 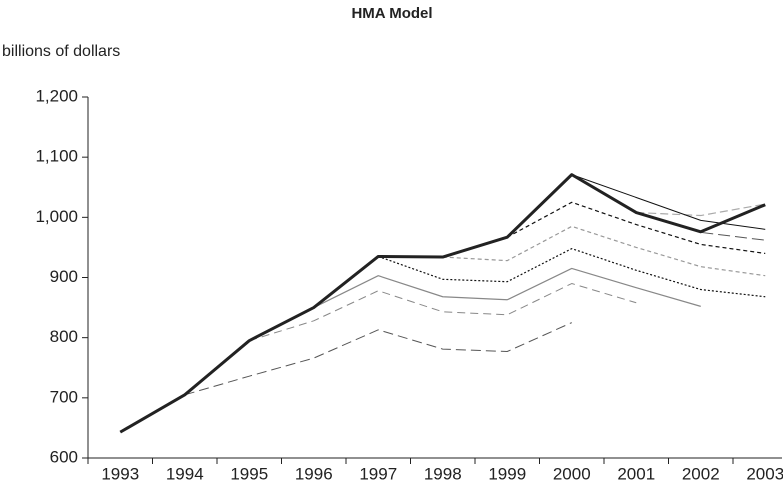 I want to click on y-tick-label: 1,000, so click(x=56, y=216).